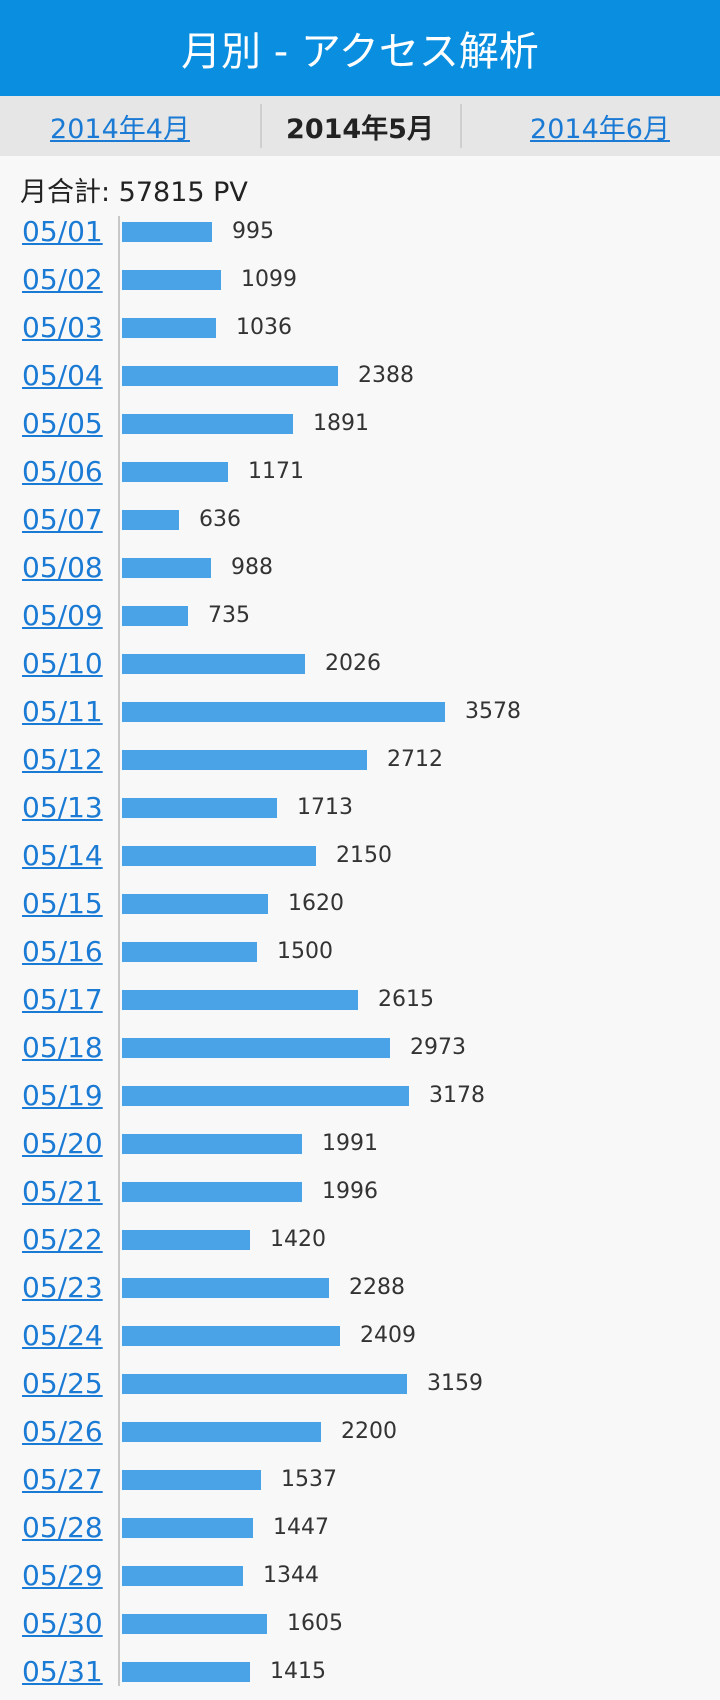 The height and width of the screenshot is (1700, 720). I want to click on date-link: 05/23, so click(62, 1287).